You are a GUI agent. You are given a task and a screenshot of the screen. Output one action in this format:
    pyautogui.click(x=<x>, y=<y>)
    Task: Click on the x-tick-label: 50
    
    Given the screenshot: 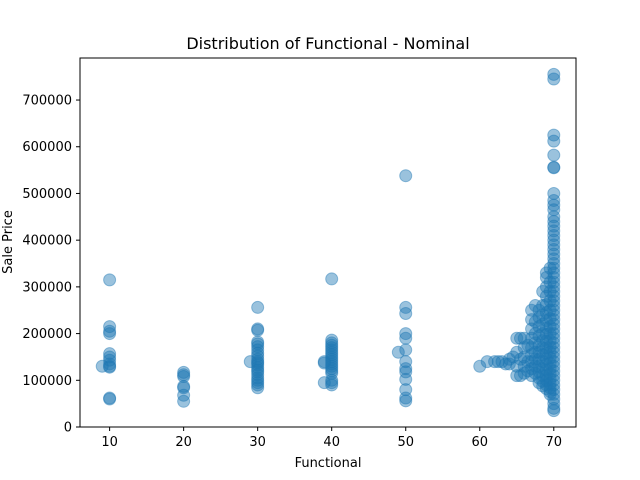 What is the action you would take?
    pyautogui.click(x=405, y=442)
    